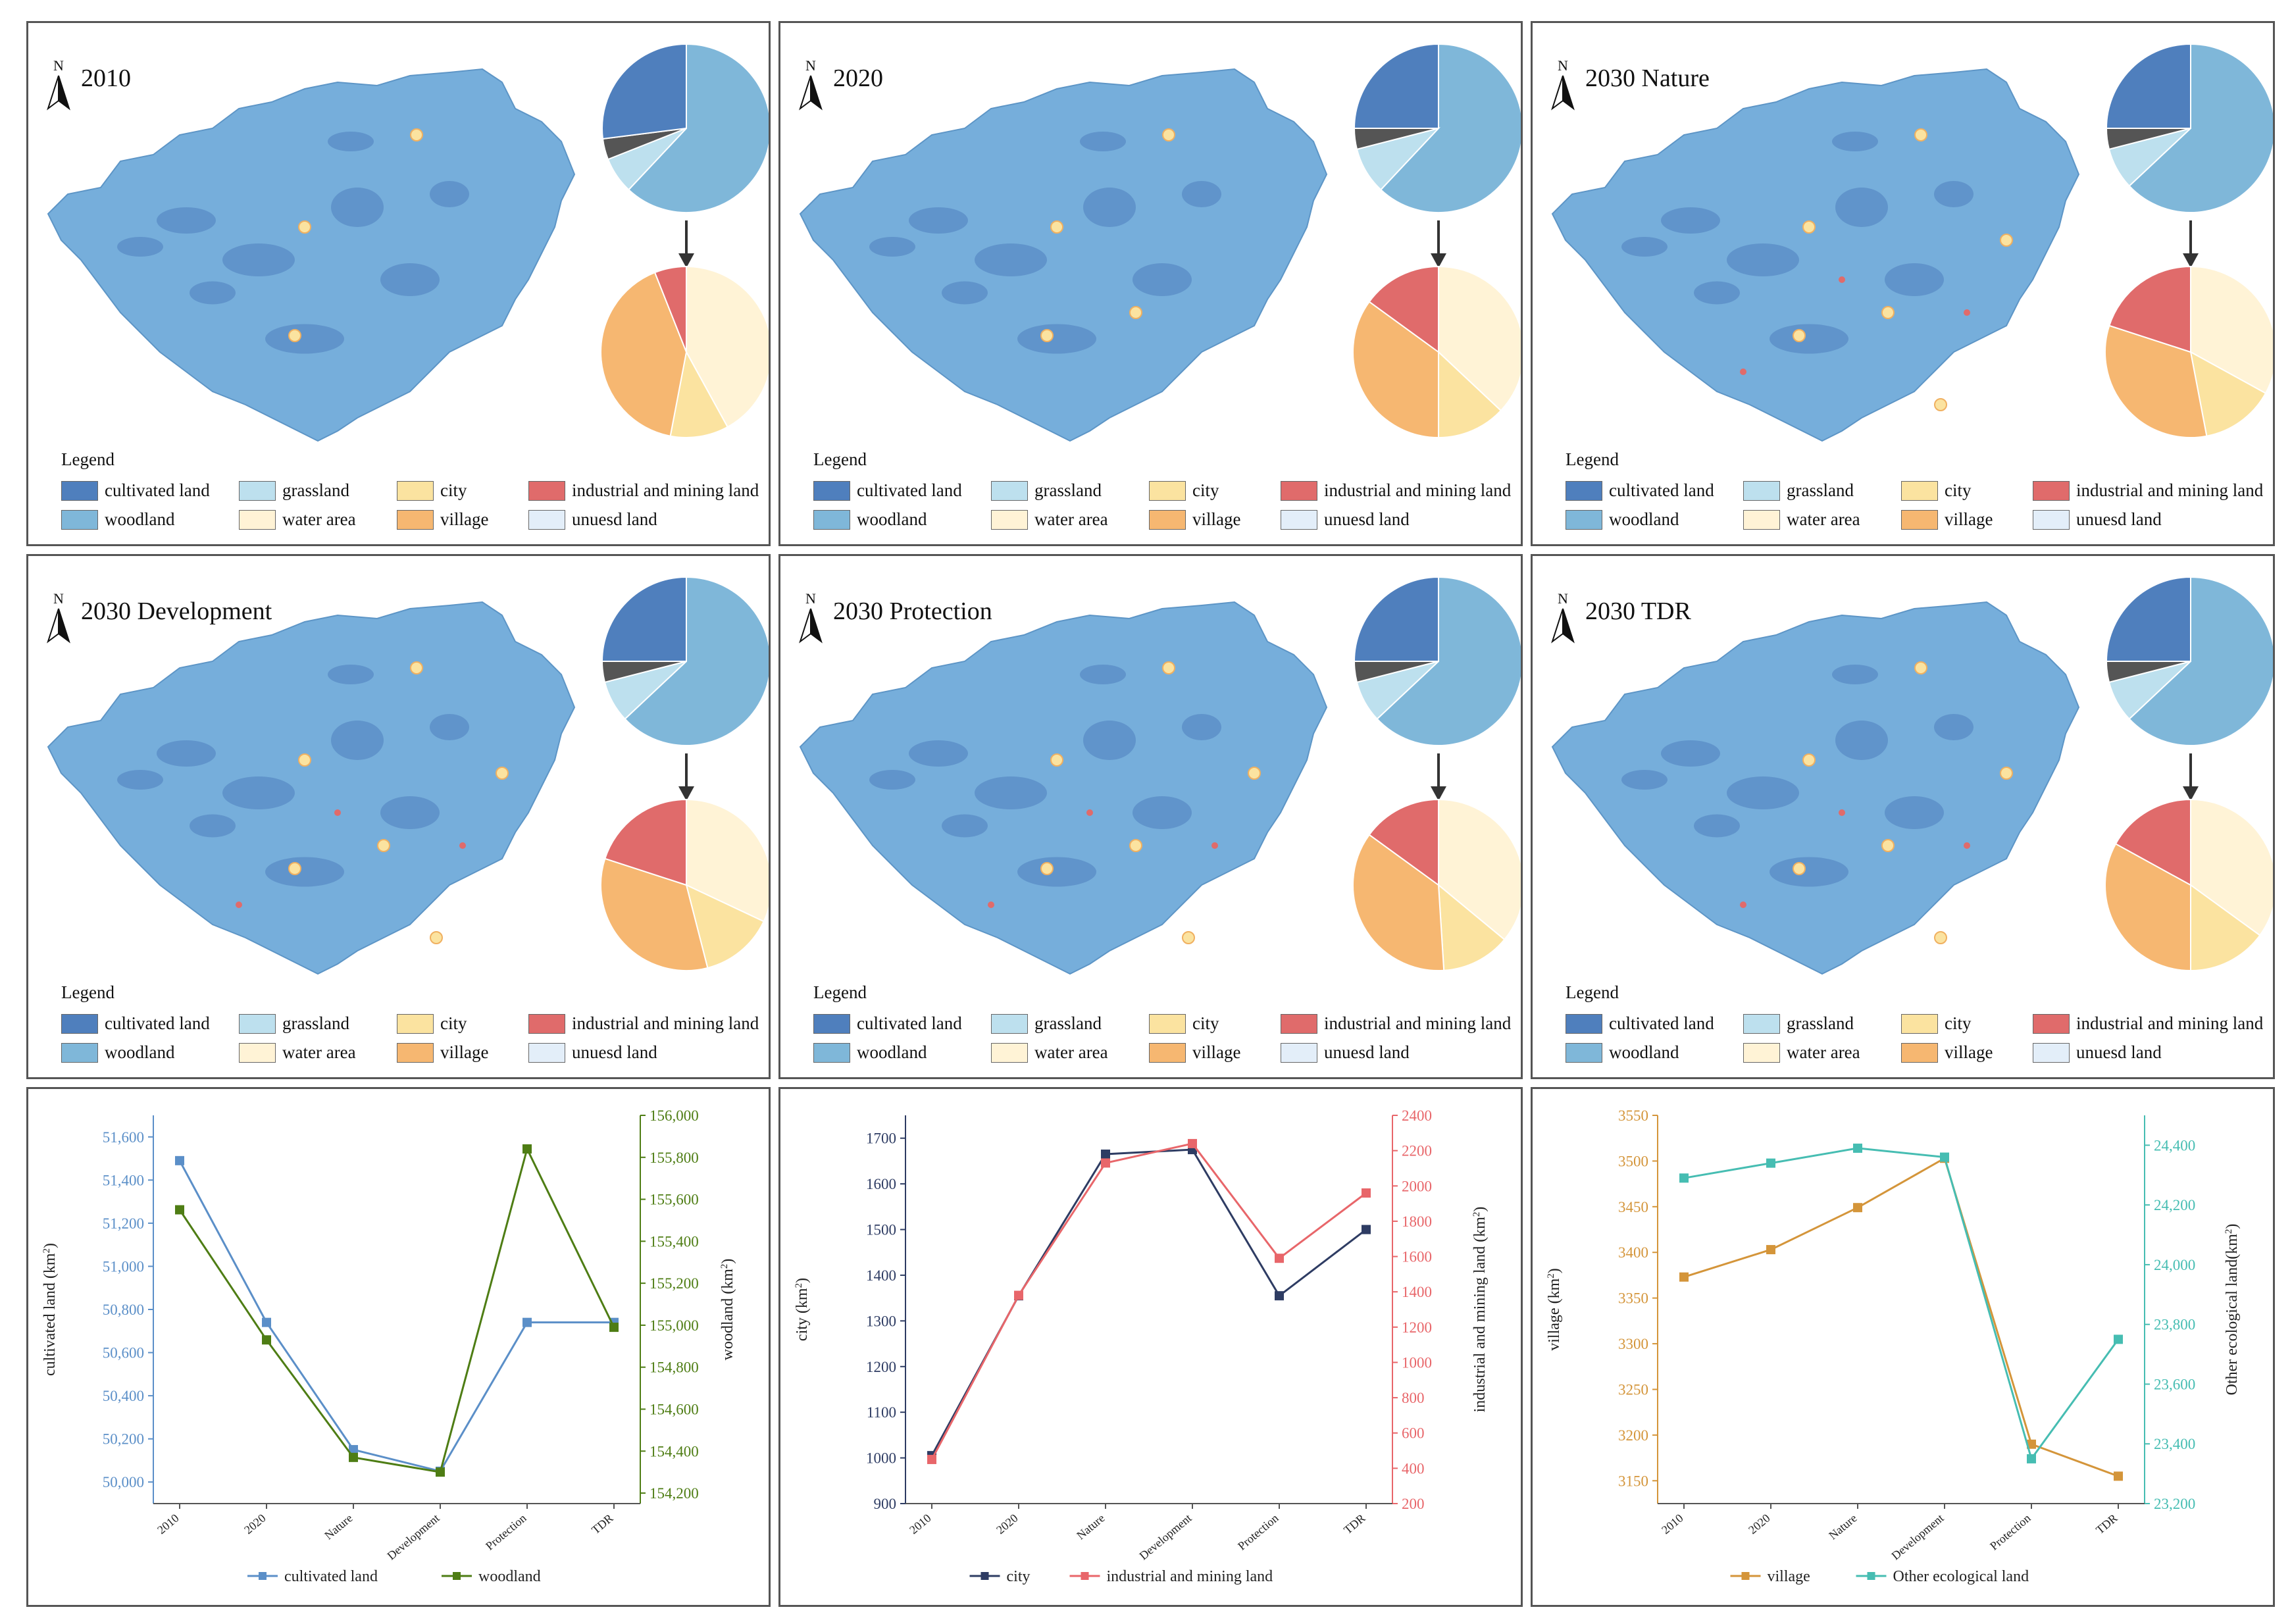 This screenshot has width=2292, height=1624. Describe the element at coordinates (810, 65) in the screenshot. I see `north-label: N` at that location.